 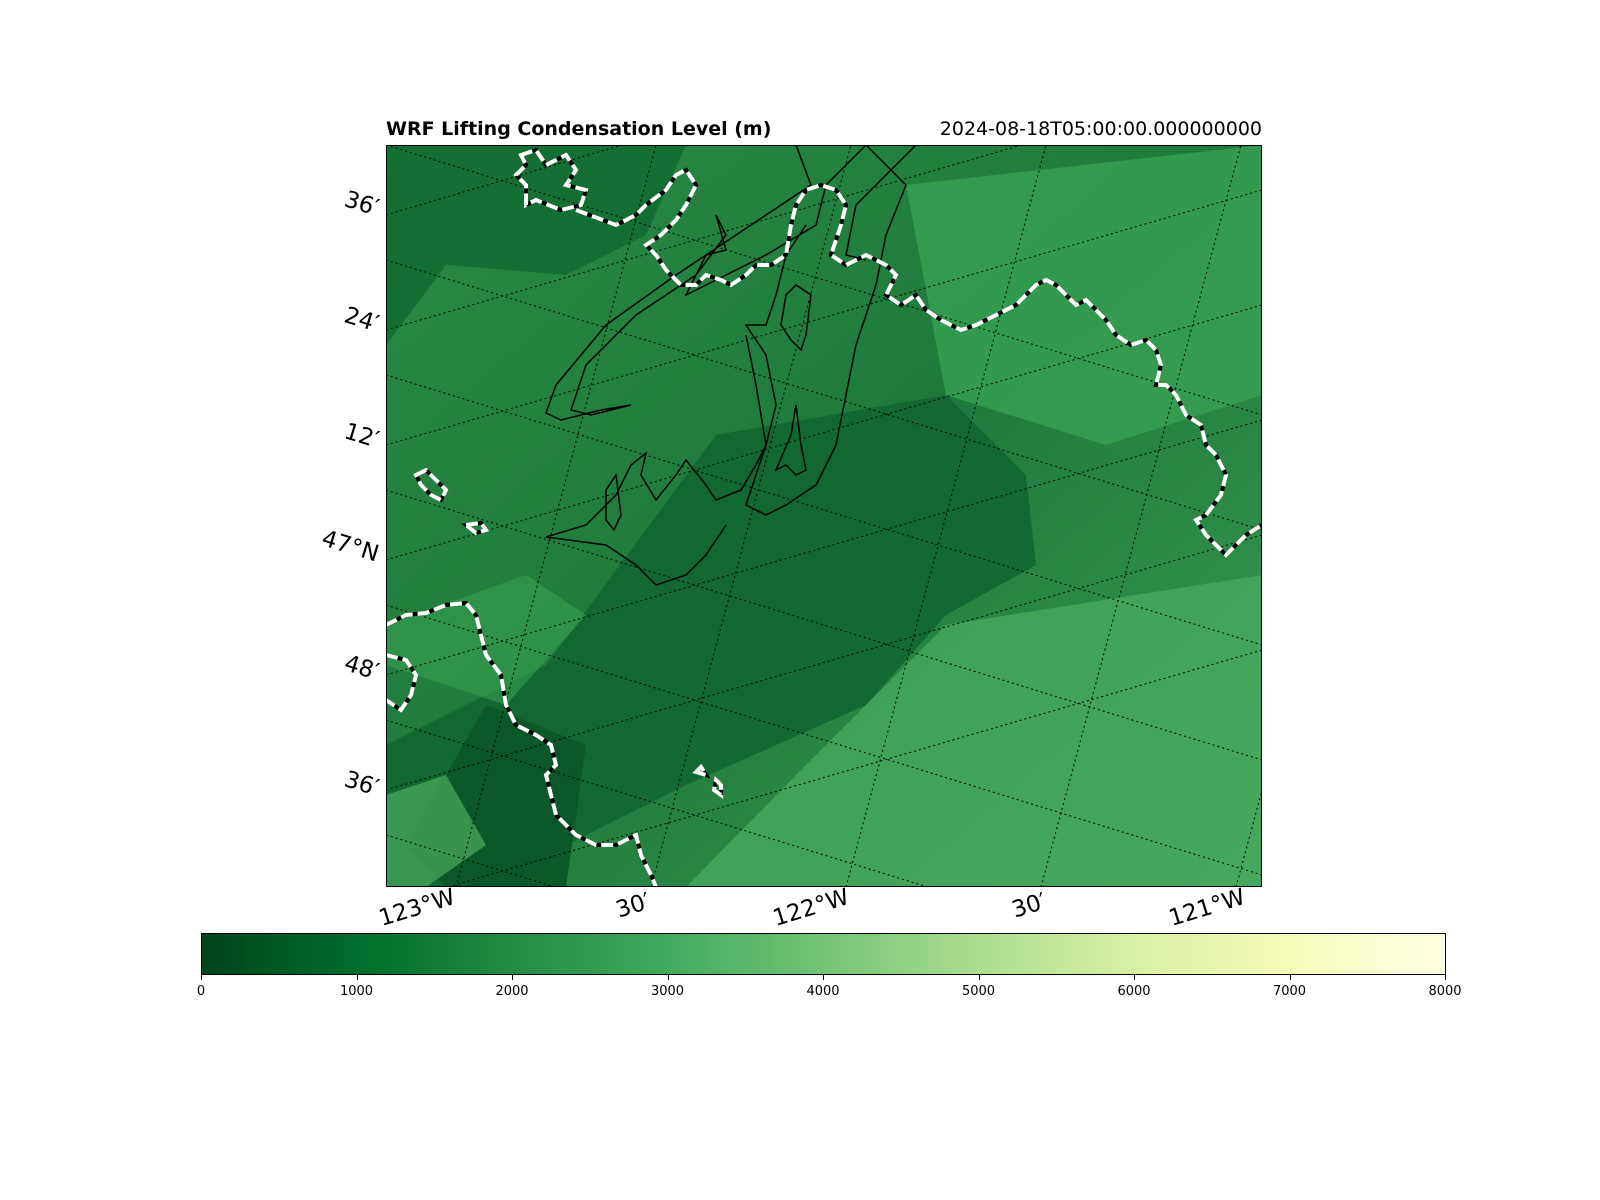 What do you see at coordinates (417, 908) in the screenshot?
I see `lon-label: 123°W` at bounding box center [417, 908].